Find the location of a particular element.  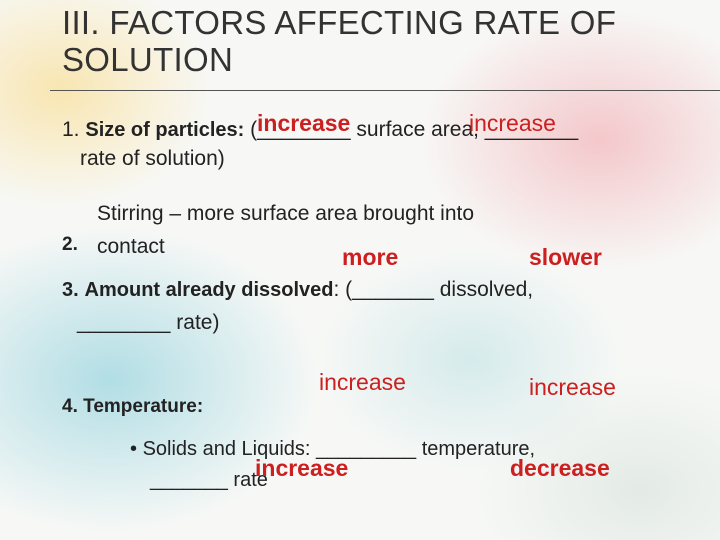

item-2-line-2: contact is located at coordinates (131, 246).